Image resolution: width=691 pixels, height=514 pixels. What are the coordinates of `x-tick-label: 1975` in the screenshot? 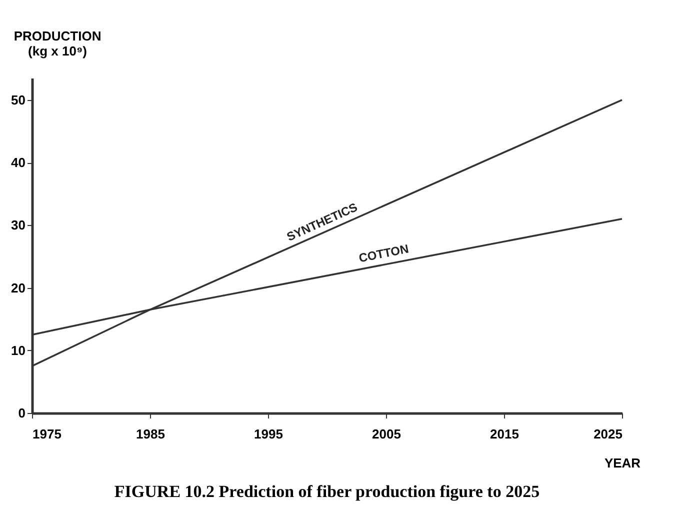 It's located at (47, 434).